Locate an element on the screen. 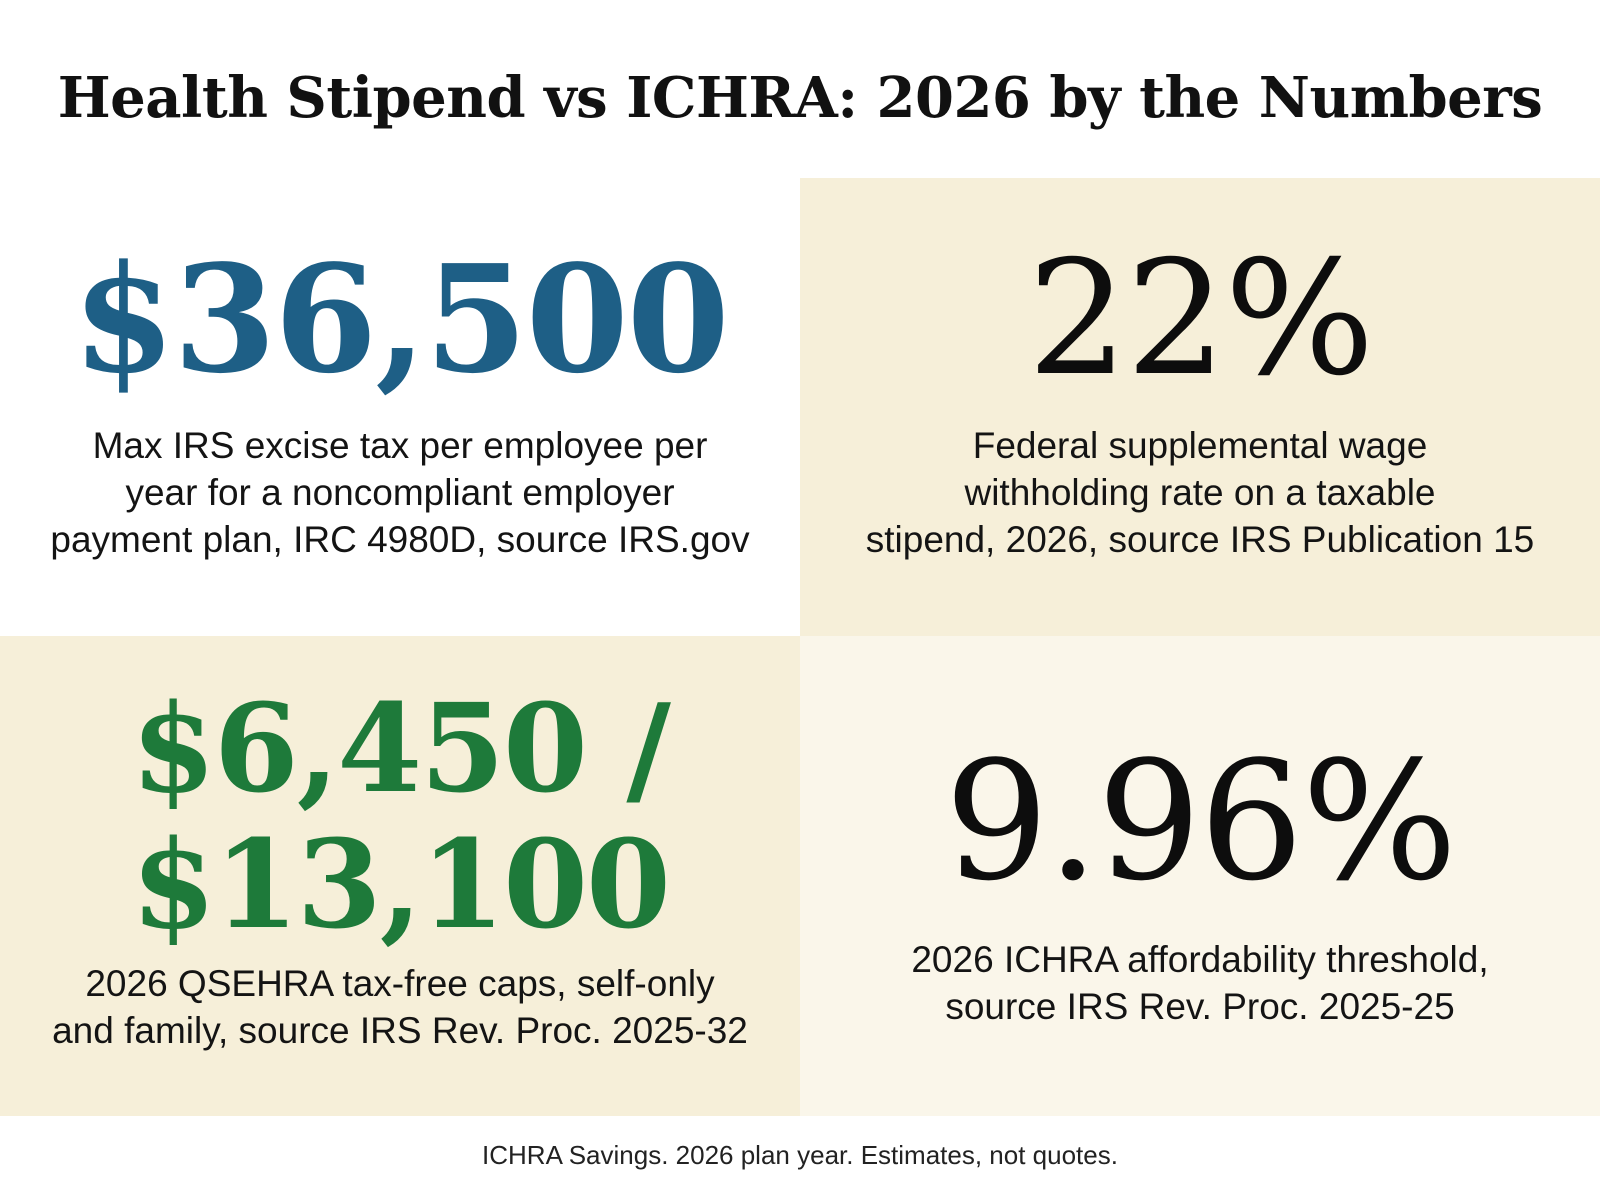 The image size is (1600, 1195). stat-value: 22% is located at coordinates (1200, 319).